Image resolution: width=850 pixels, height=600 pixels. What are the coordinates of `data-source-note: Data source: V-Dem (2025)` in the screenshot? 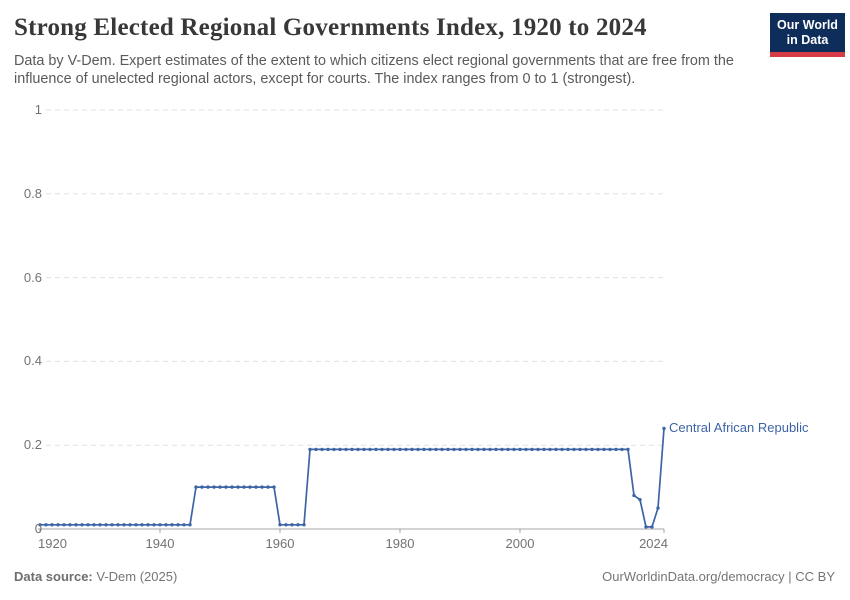 It's located at (95, 576).